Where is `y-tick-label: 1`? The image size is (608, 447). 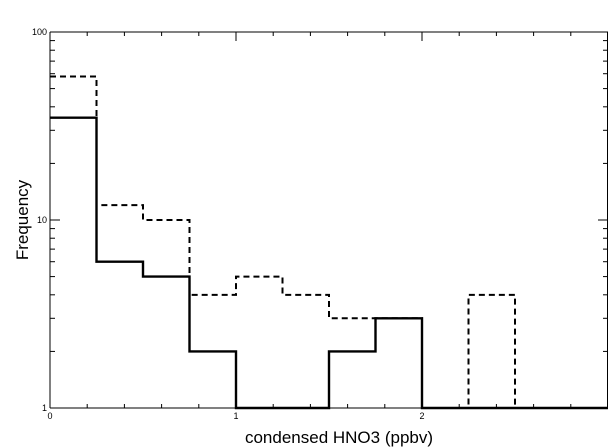 y-tick-label: 1 is located at coordinates (44, 408).